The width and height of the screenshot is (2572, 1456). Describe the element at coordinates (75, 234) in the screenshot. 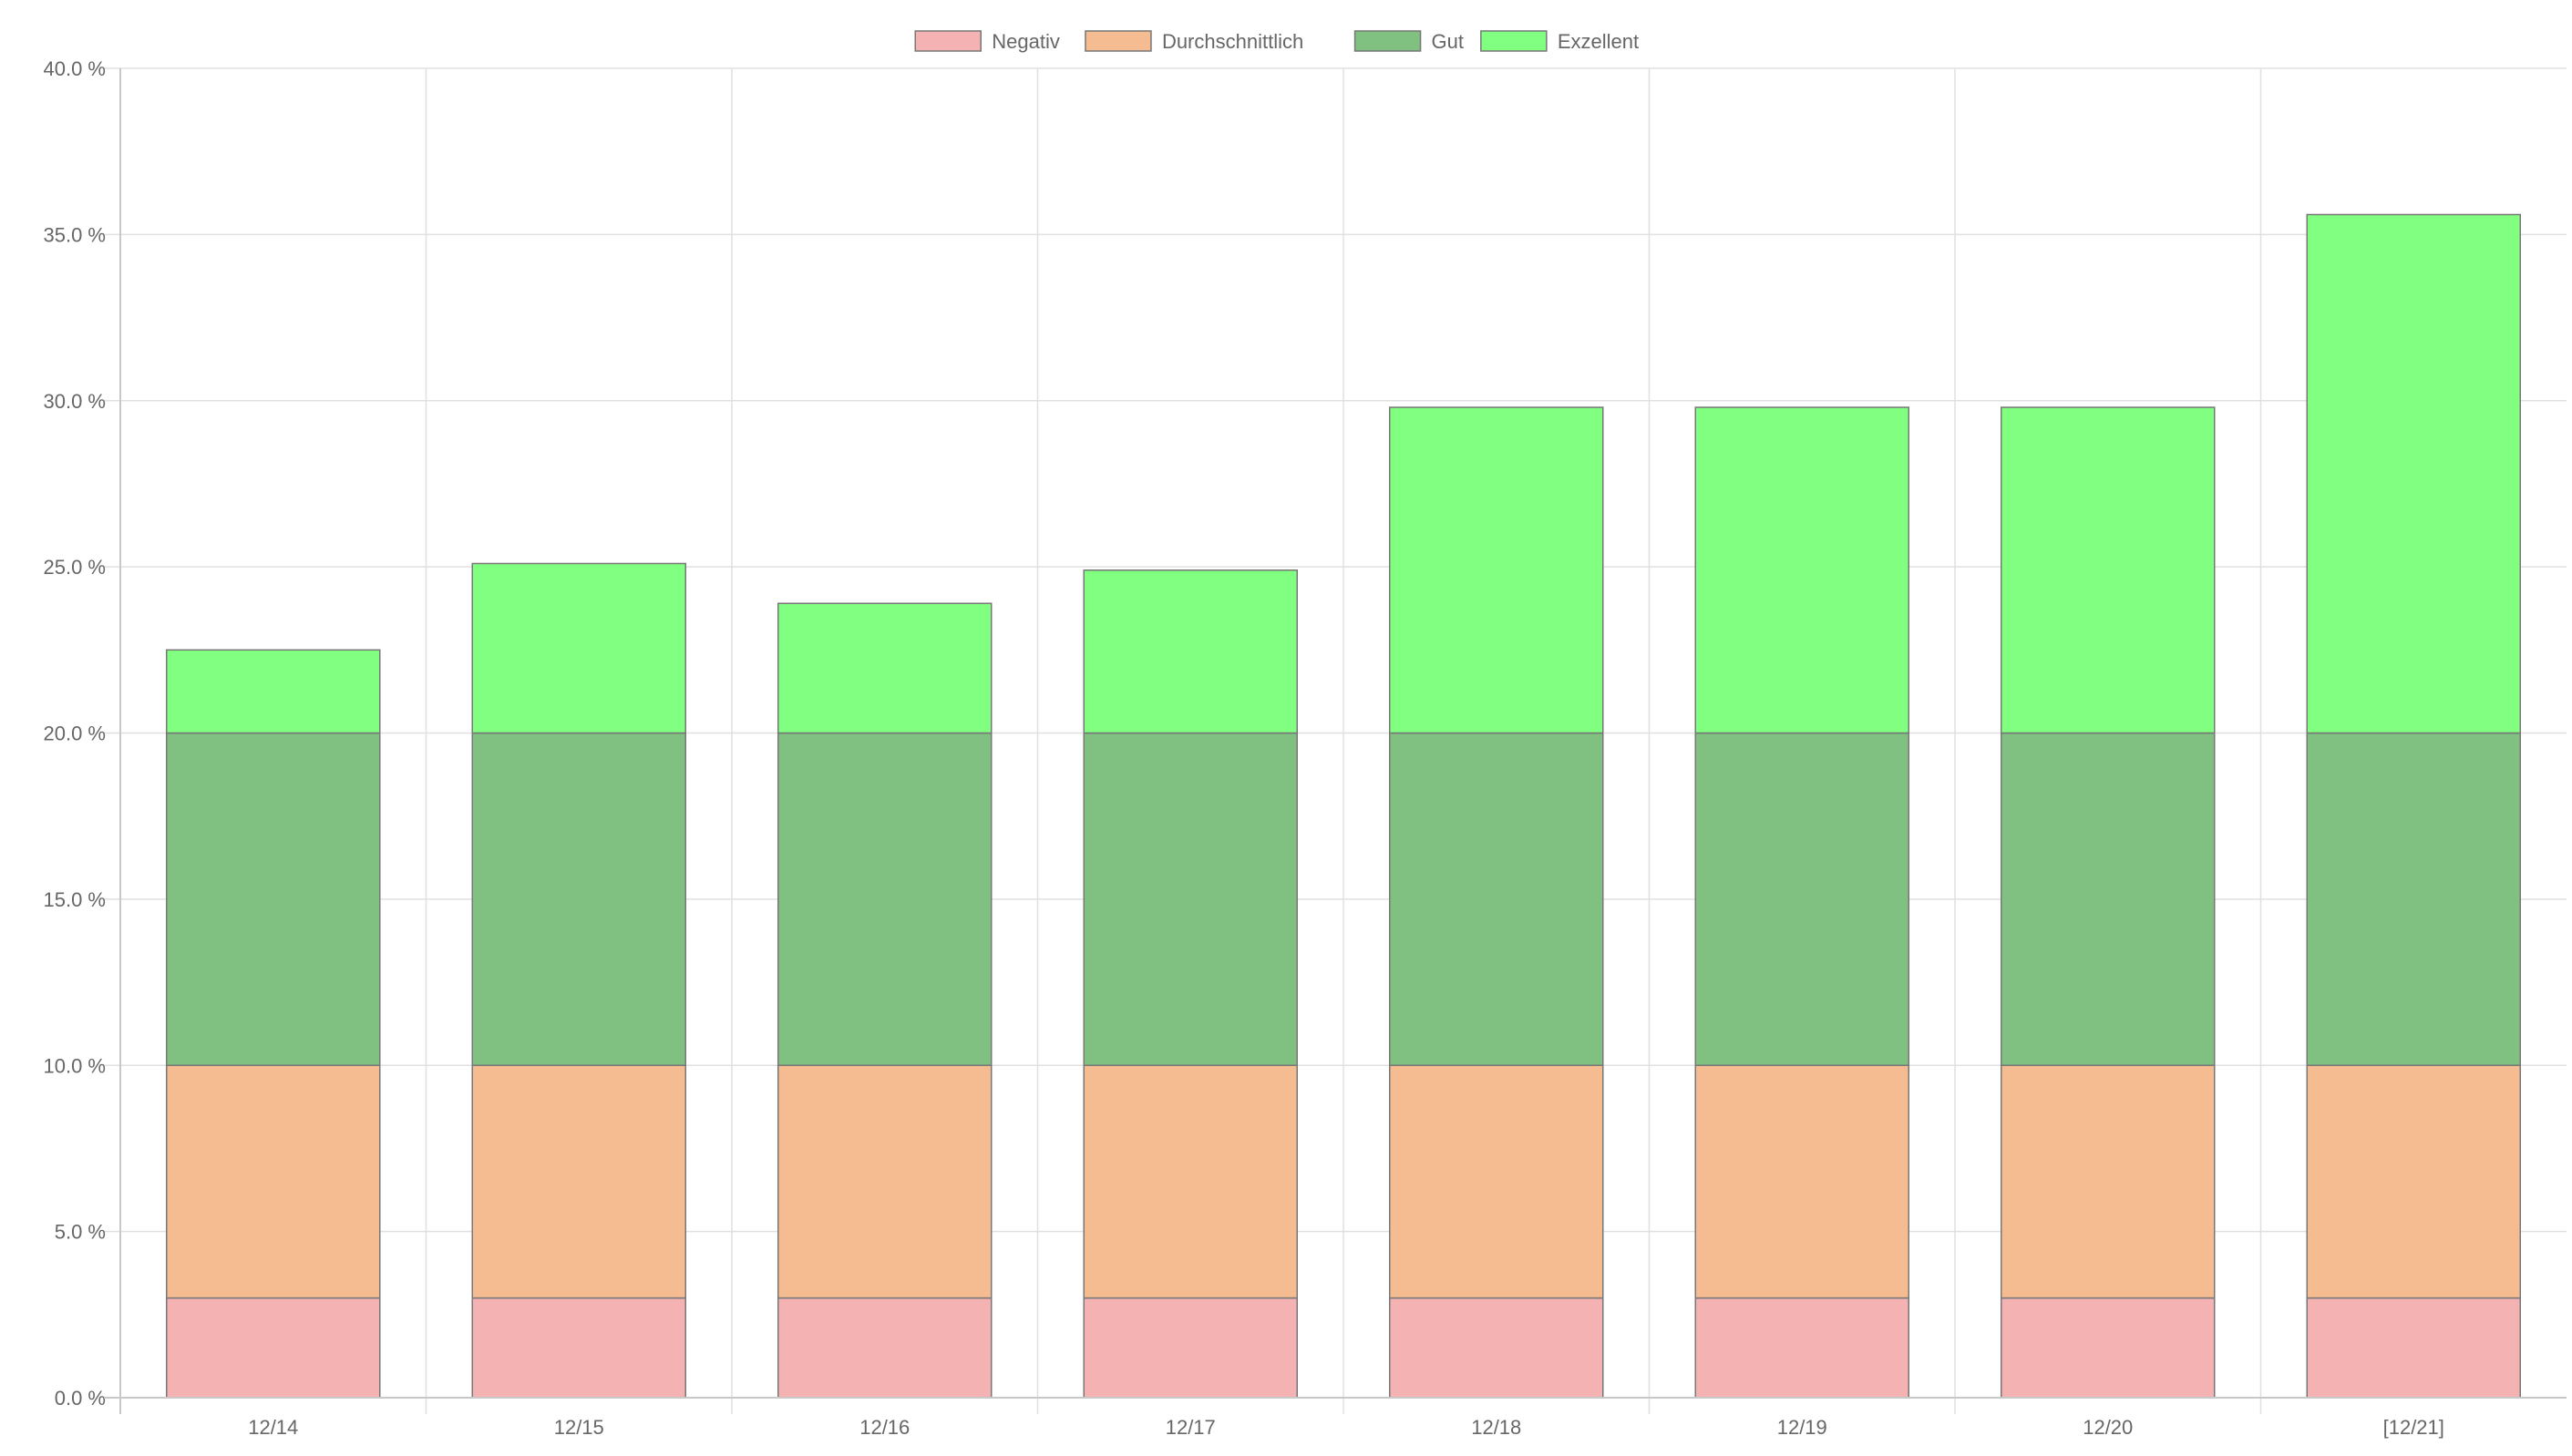

I see `y-tick-label: 35.0 %` at that location.